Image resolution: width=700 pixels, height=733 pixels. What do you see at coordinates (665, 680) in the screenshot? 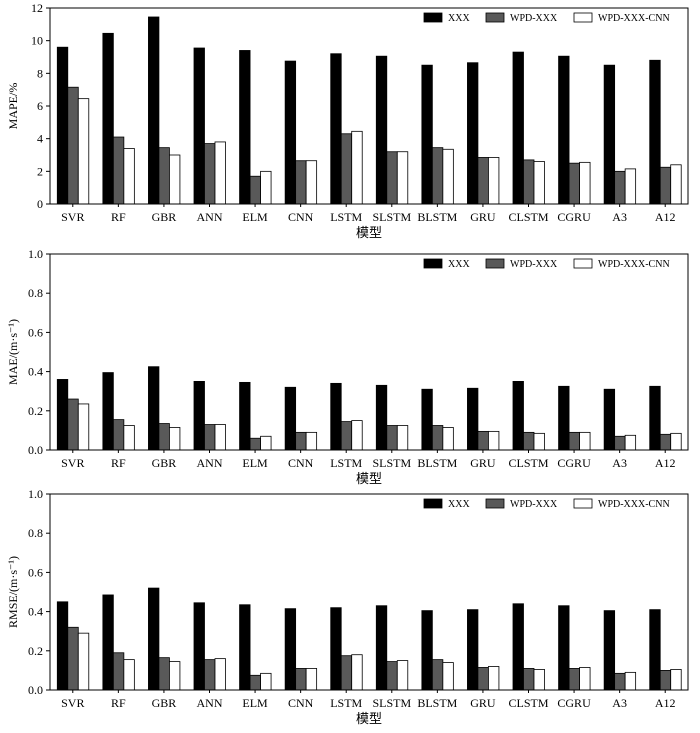
I see `bar-wpd-xxx-a12` at bounding box center [665, 680].